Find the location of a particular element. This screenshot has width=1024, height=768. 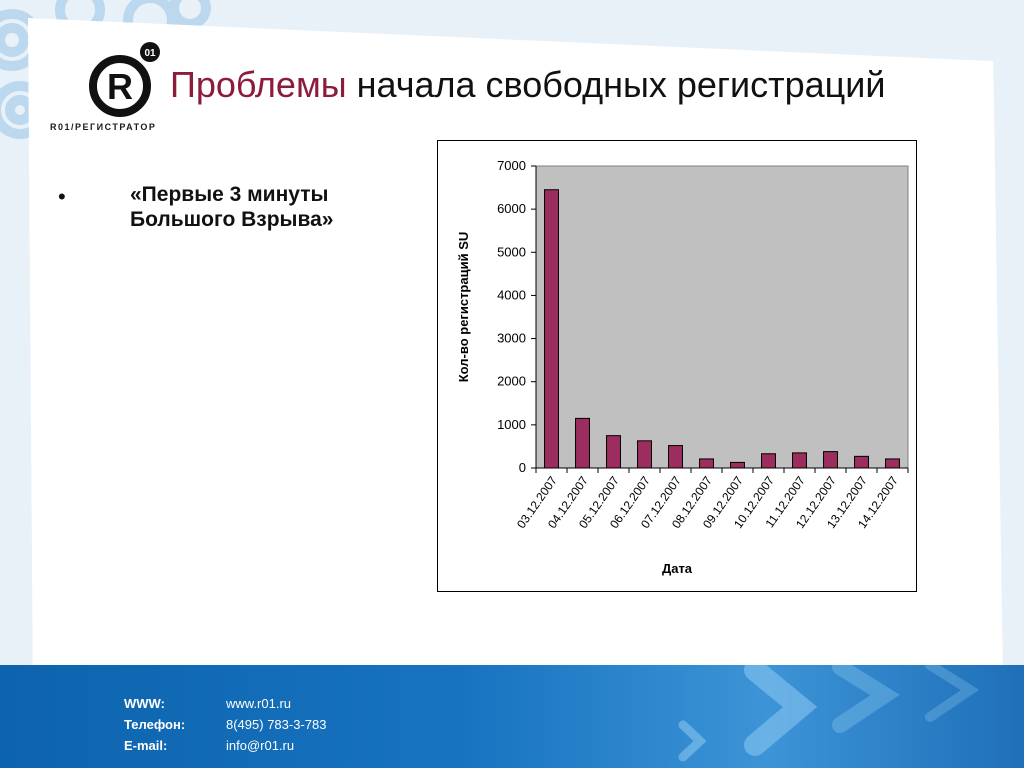

y-tick-label: 2000 is located at coordinates (511, 381).